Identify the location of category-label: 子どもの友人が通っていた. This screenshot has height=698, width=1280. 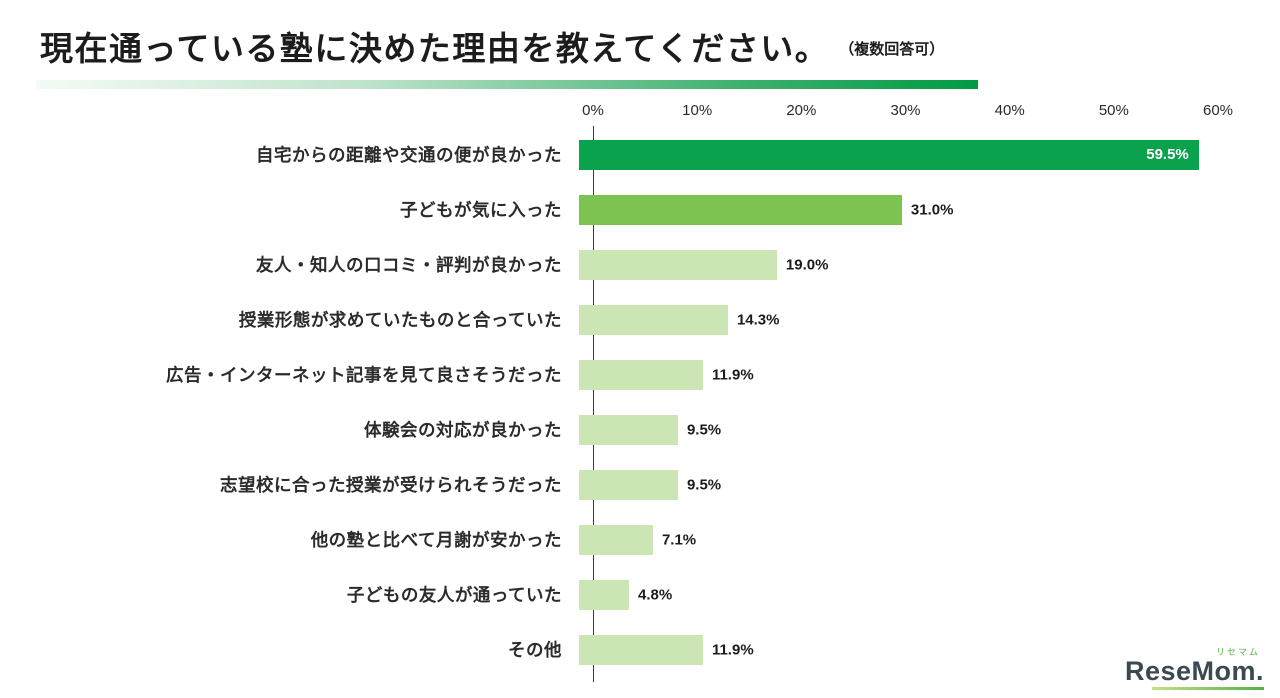
(454, 595).